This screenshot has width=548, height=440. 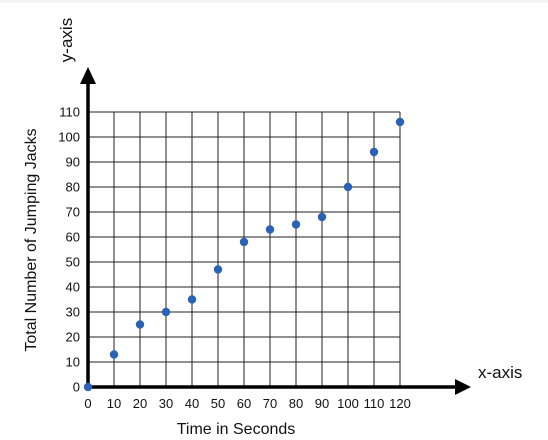 What do you see at coordinates (322, 403) in the screenshot?
I see `x-tick-label: 90` at bounding box center [322, 403].